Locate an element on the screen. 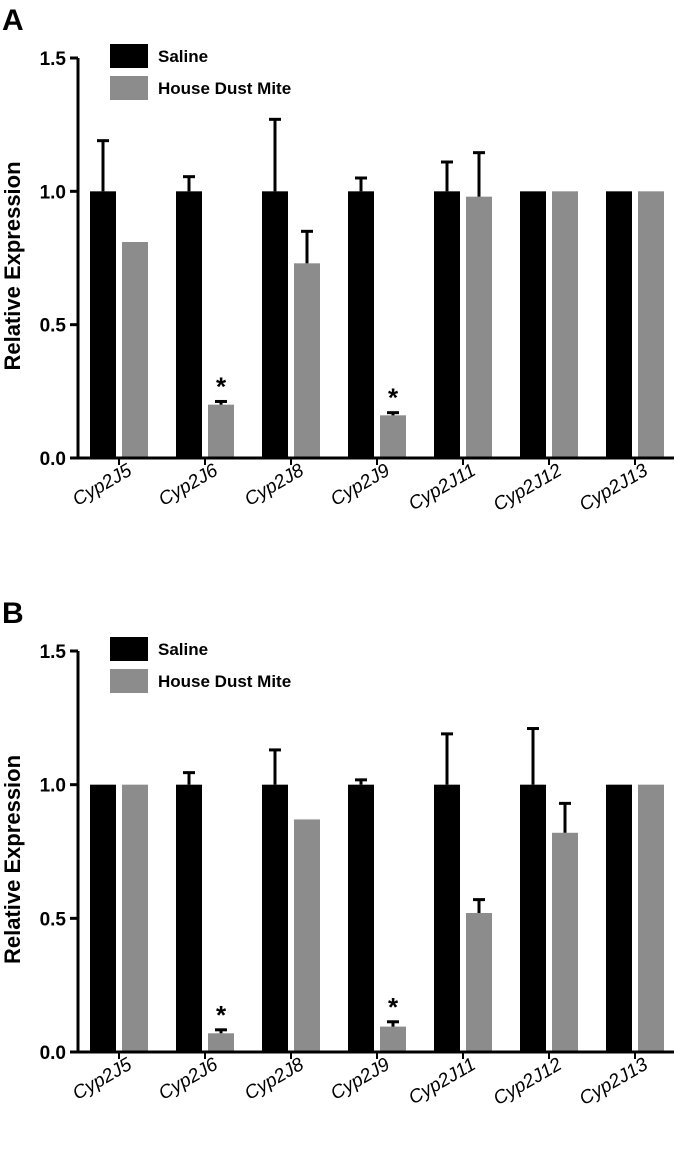  panel-label: B is located at coordinates (13, 613).